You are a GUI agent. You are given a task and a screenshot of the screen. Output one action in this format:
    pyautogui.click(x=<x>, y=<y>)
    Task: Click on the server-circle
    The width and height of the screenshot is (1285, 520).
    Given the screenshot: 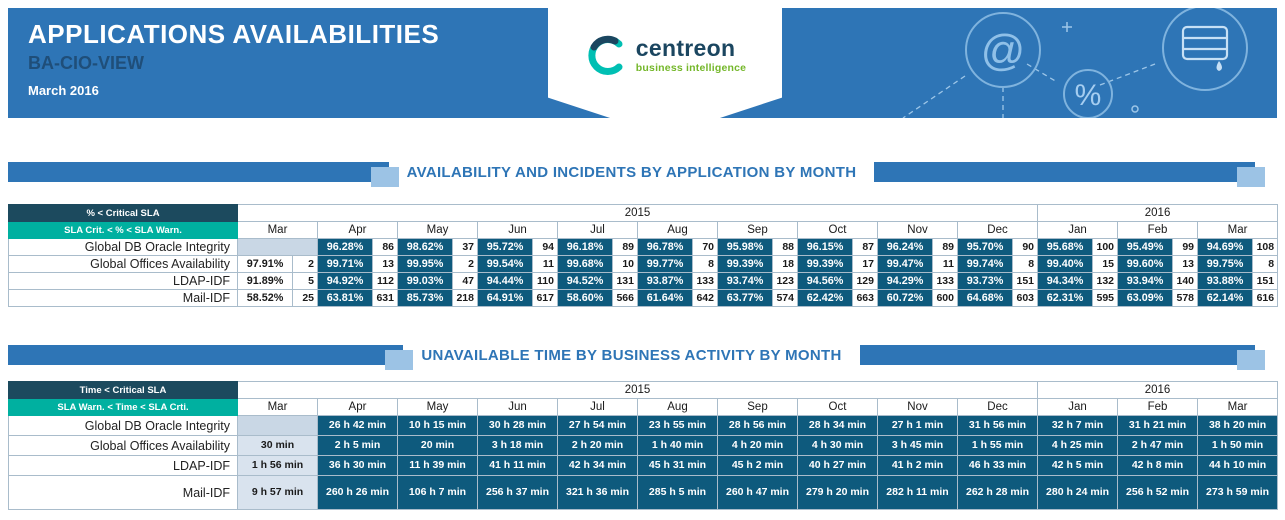 What is the action you would take?
    pyautogui.click(x=1205, y=49)
    